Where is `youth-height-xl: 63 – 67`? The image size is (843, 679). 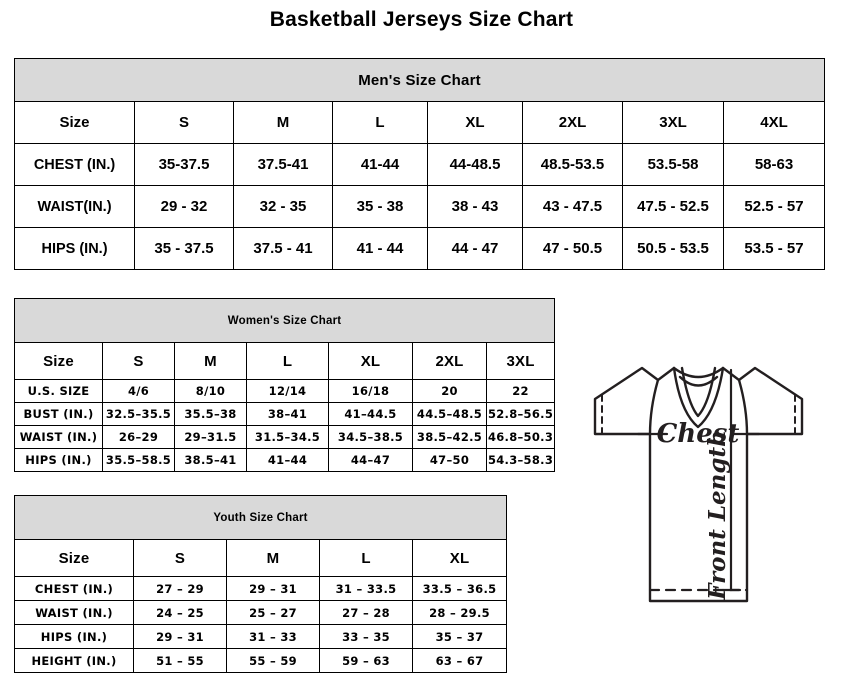
youth-height-xl: 63 – 67 is located at coordinates (459, 660).